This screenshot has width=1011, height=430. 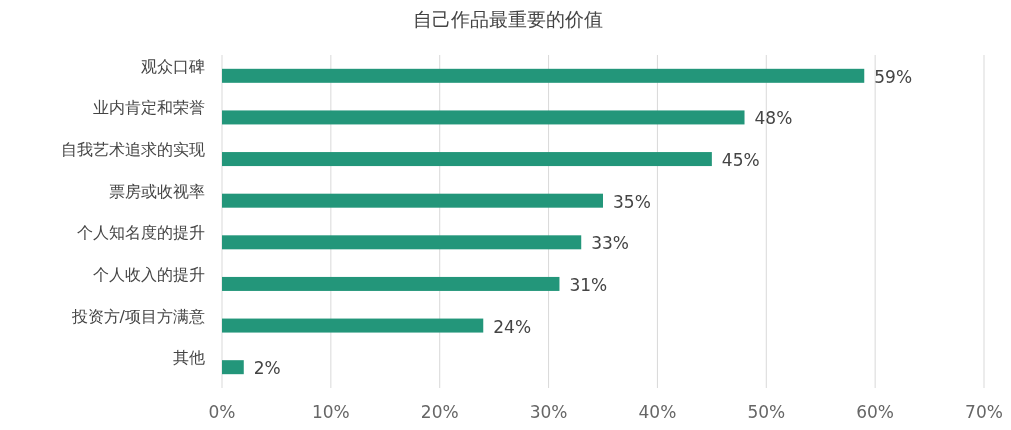 I want to click on x-tick-label: 30%, so click(x=548, y=412).